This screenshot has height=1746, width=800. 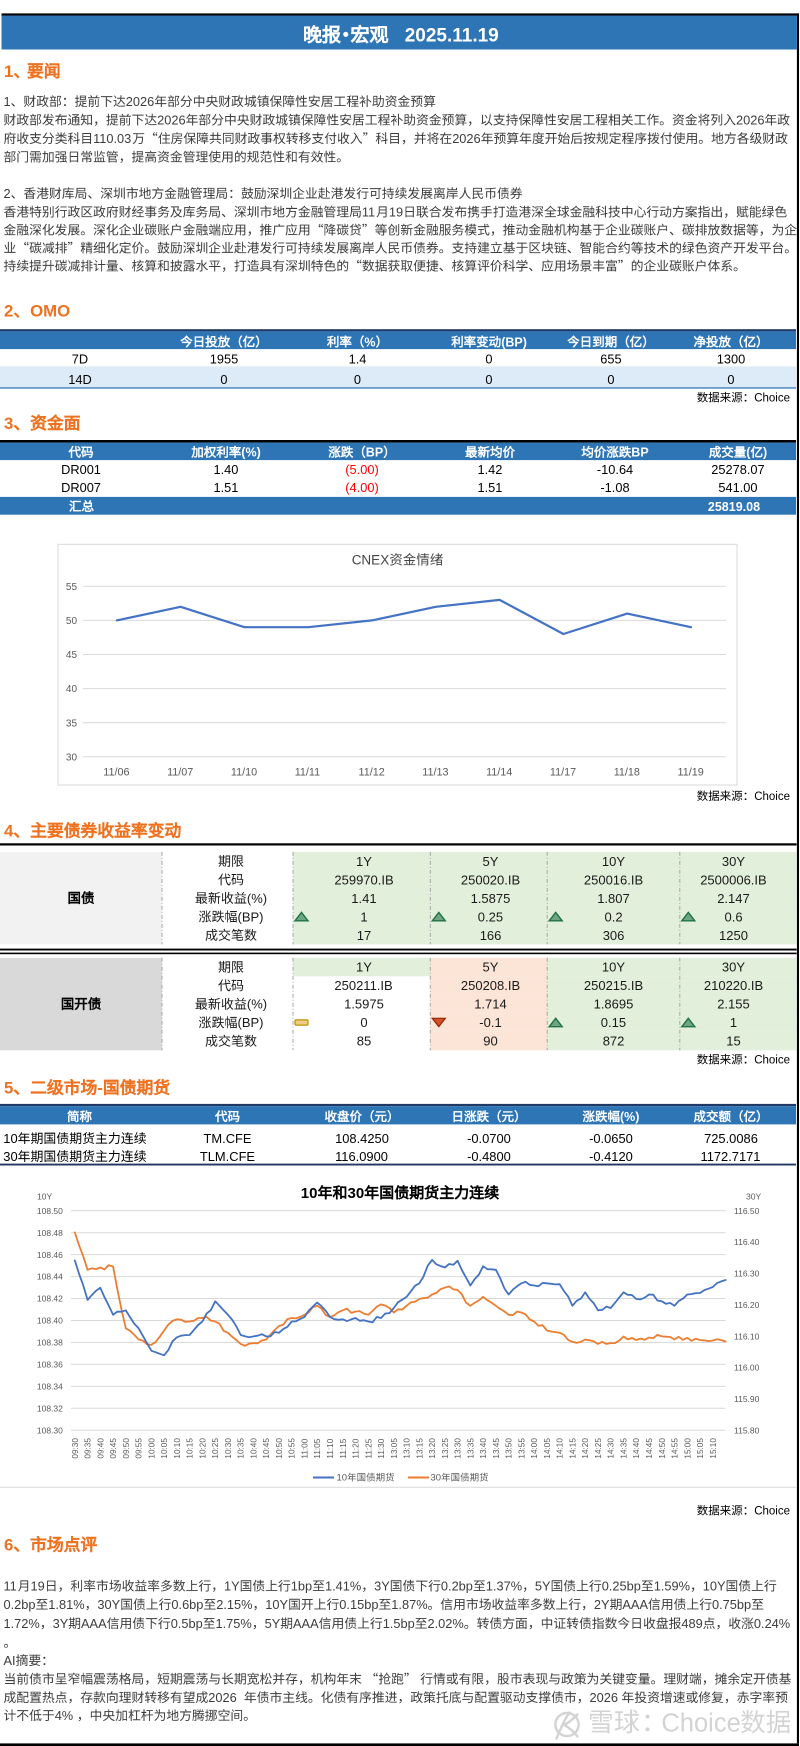 I want to click on svg-text: 1.75%, so click(x=234, y=1623).